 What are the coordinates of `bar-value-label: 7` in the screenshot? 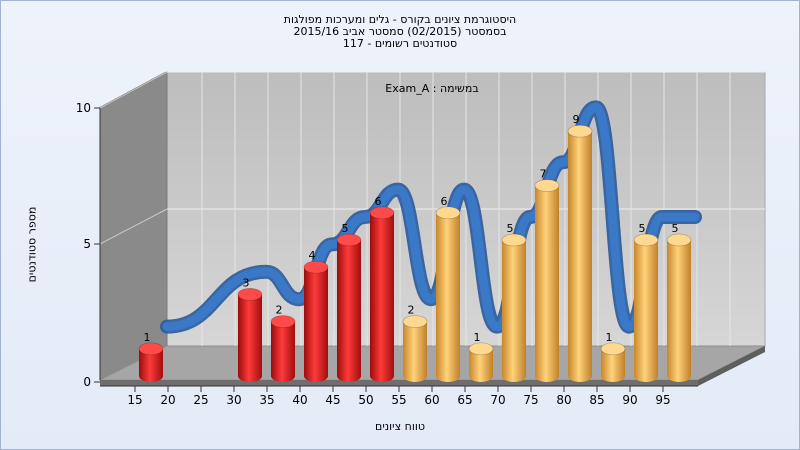 It's located at (543, 174).